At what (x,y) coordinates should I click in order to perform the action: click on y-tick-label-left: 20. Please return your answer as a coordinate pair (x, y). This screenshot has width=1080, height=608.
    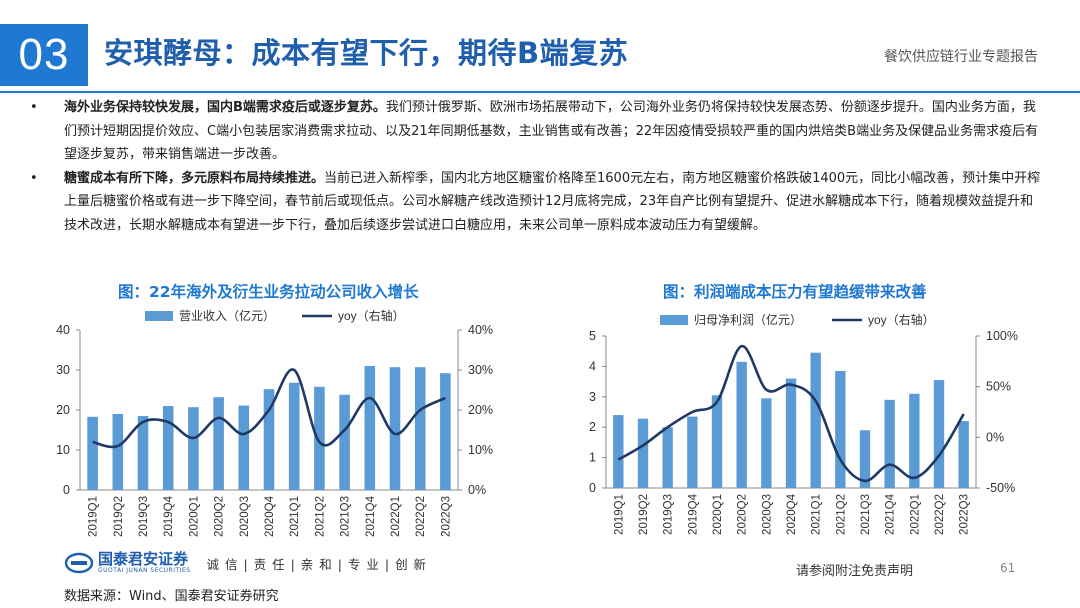
    Looking at the image, I should click on (63, 410).